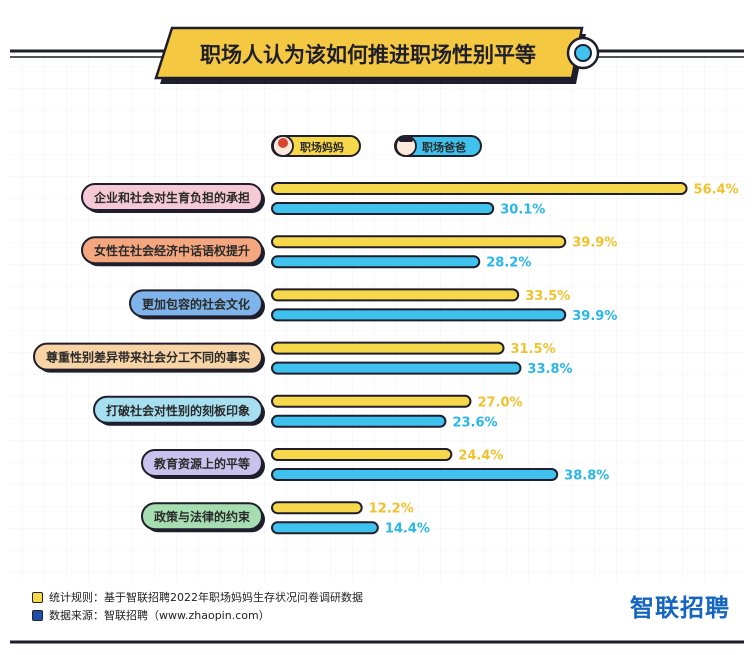 This screenshot has height=655, width=754. What do you see at coordinates (37, 597) in the screenshot?
I see `rule-square-icon` at bounding box center [37, 597].